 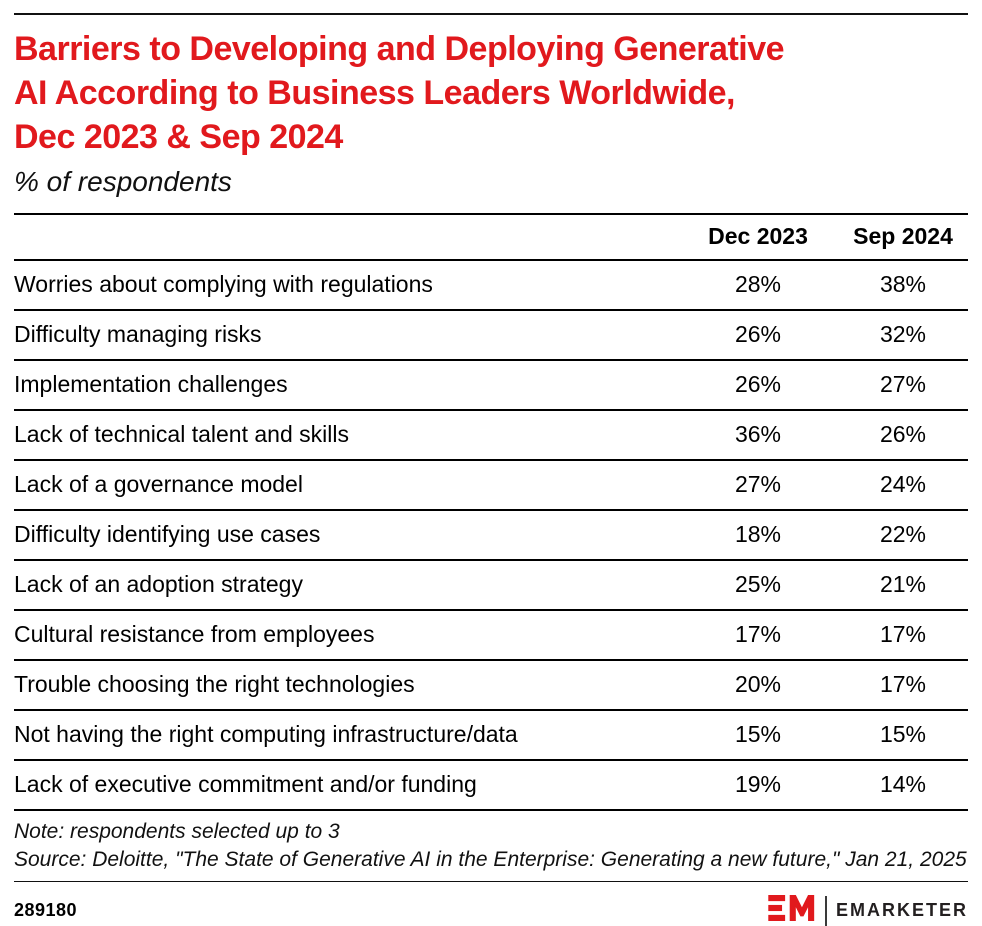 What do you see at coordinates (758, 435) in the screenshot?
I see `row-value-dec: 36%` at bounding box center [758, 435].